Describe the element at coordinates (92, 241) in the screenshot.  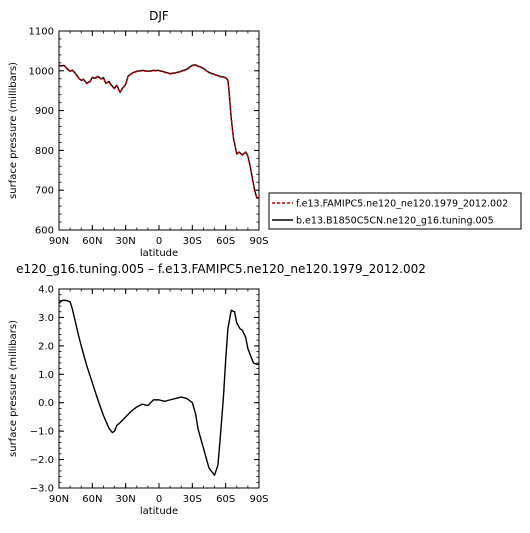
I see `x-tick-label-0-1: 60N` at that location.